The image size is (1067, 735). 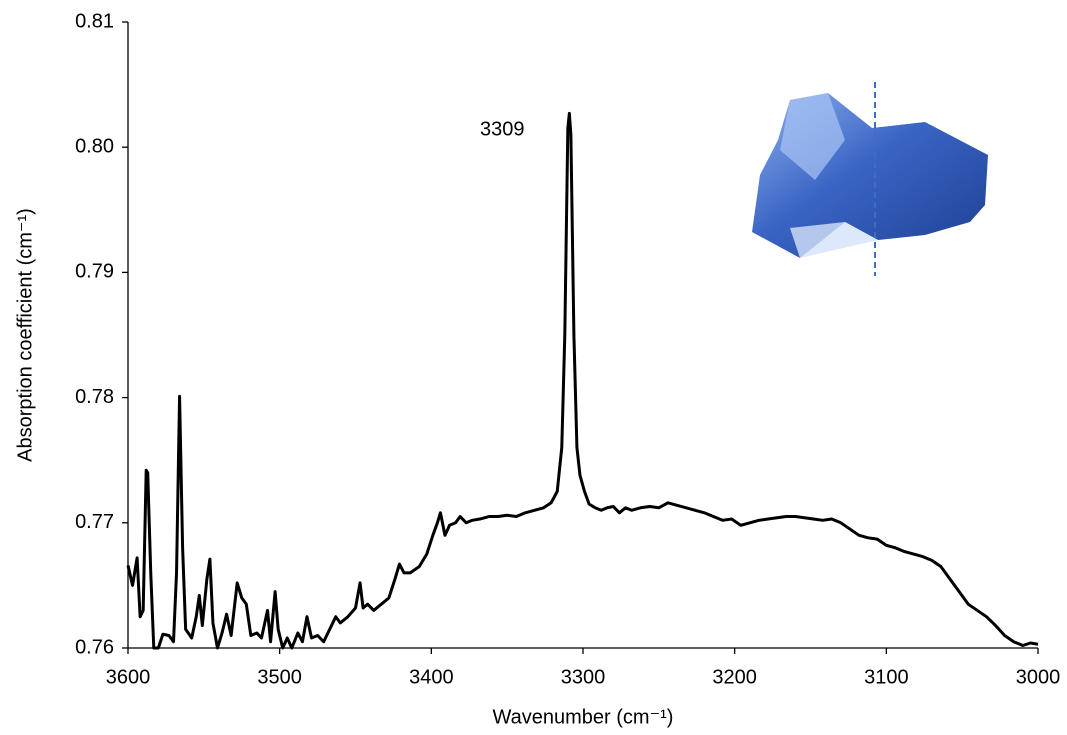 I want to click on x-tick-label: 3400, so click(x=431, y=677).